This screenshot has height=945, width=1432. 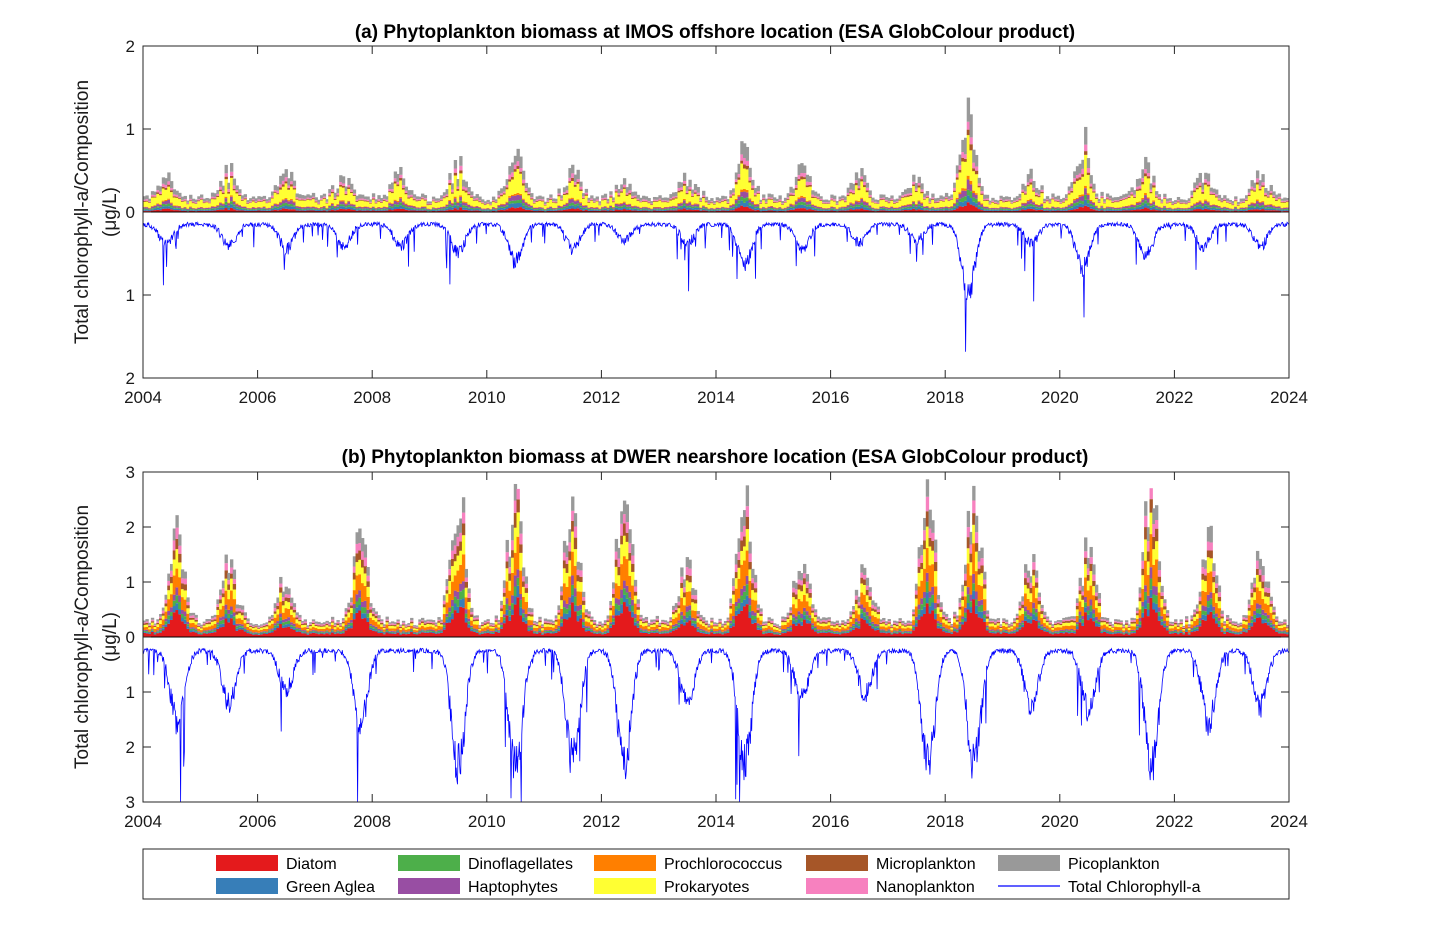 I want to click on panel-a-ylabel-line2: (μg/L), so click(x=110, y=212).